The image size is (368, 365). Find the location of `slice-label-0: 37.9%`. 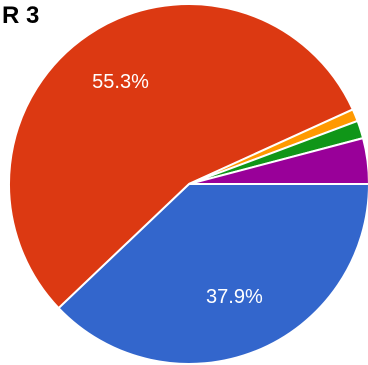

slice-label-0: 37.9% is located at coordinates (234, 297).